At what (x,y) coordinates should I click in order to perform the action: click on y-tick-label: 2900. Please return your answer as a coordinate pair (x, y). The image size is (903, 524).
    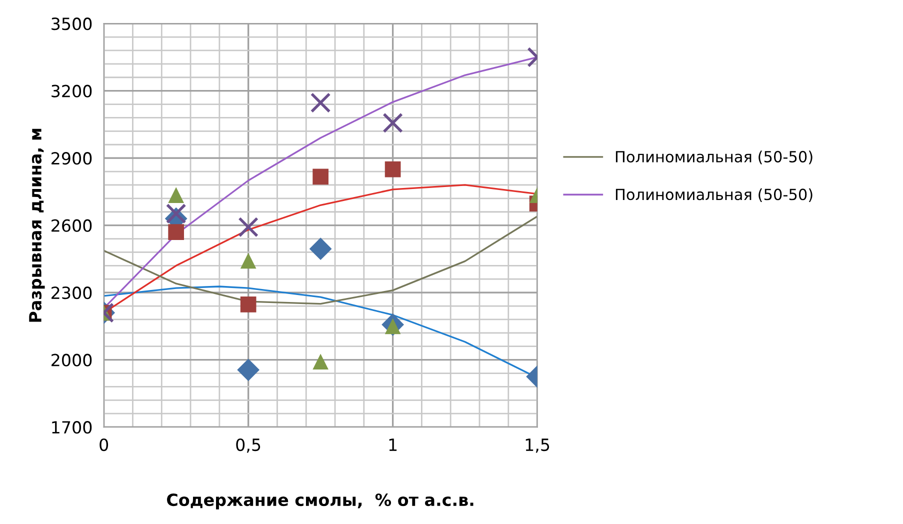
    Looking at the image, I should click on (72, 158).